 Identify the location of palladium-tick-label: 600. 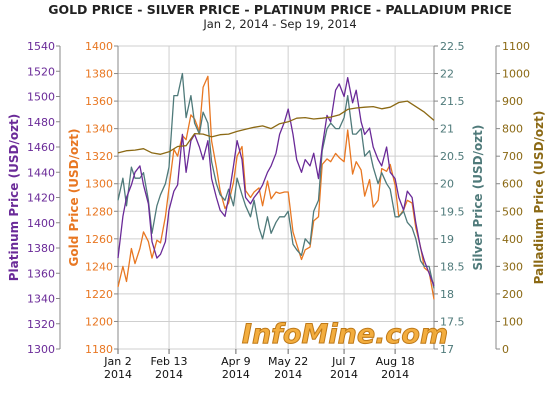
(512, 184).